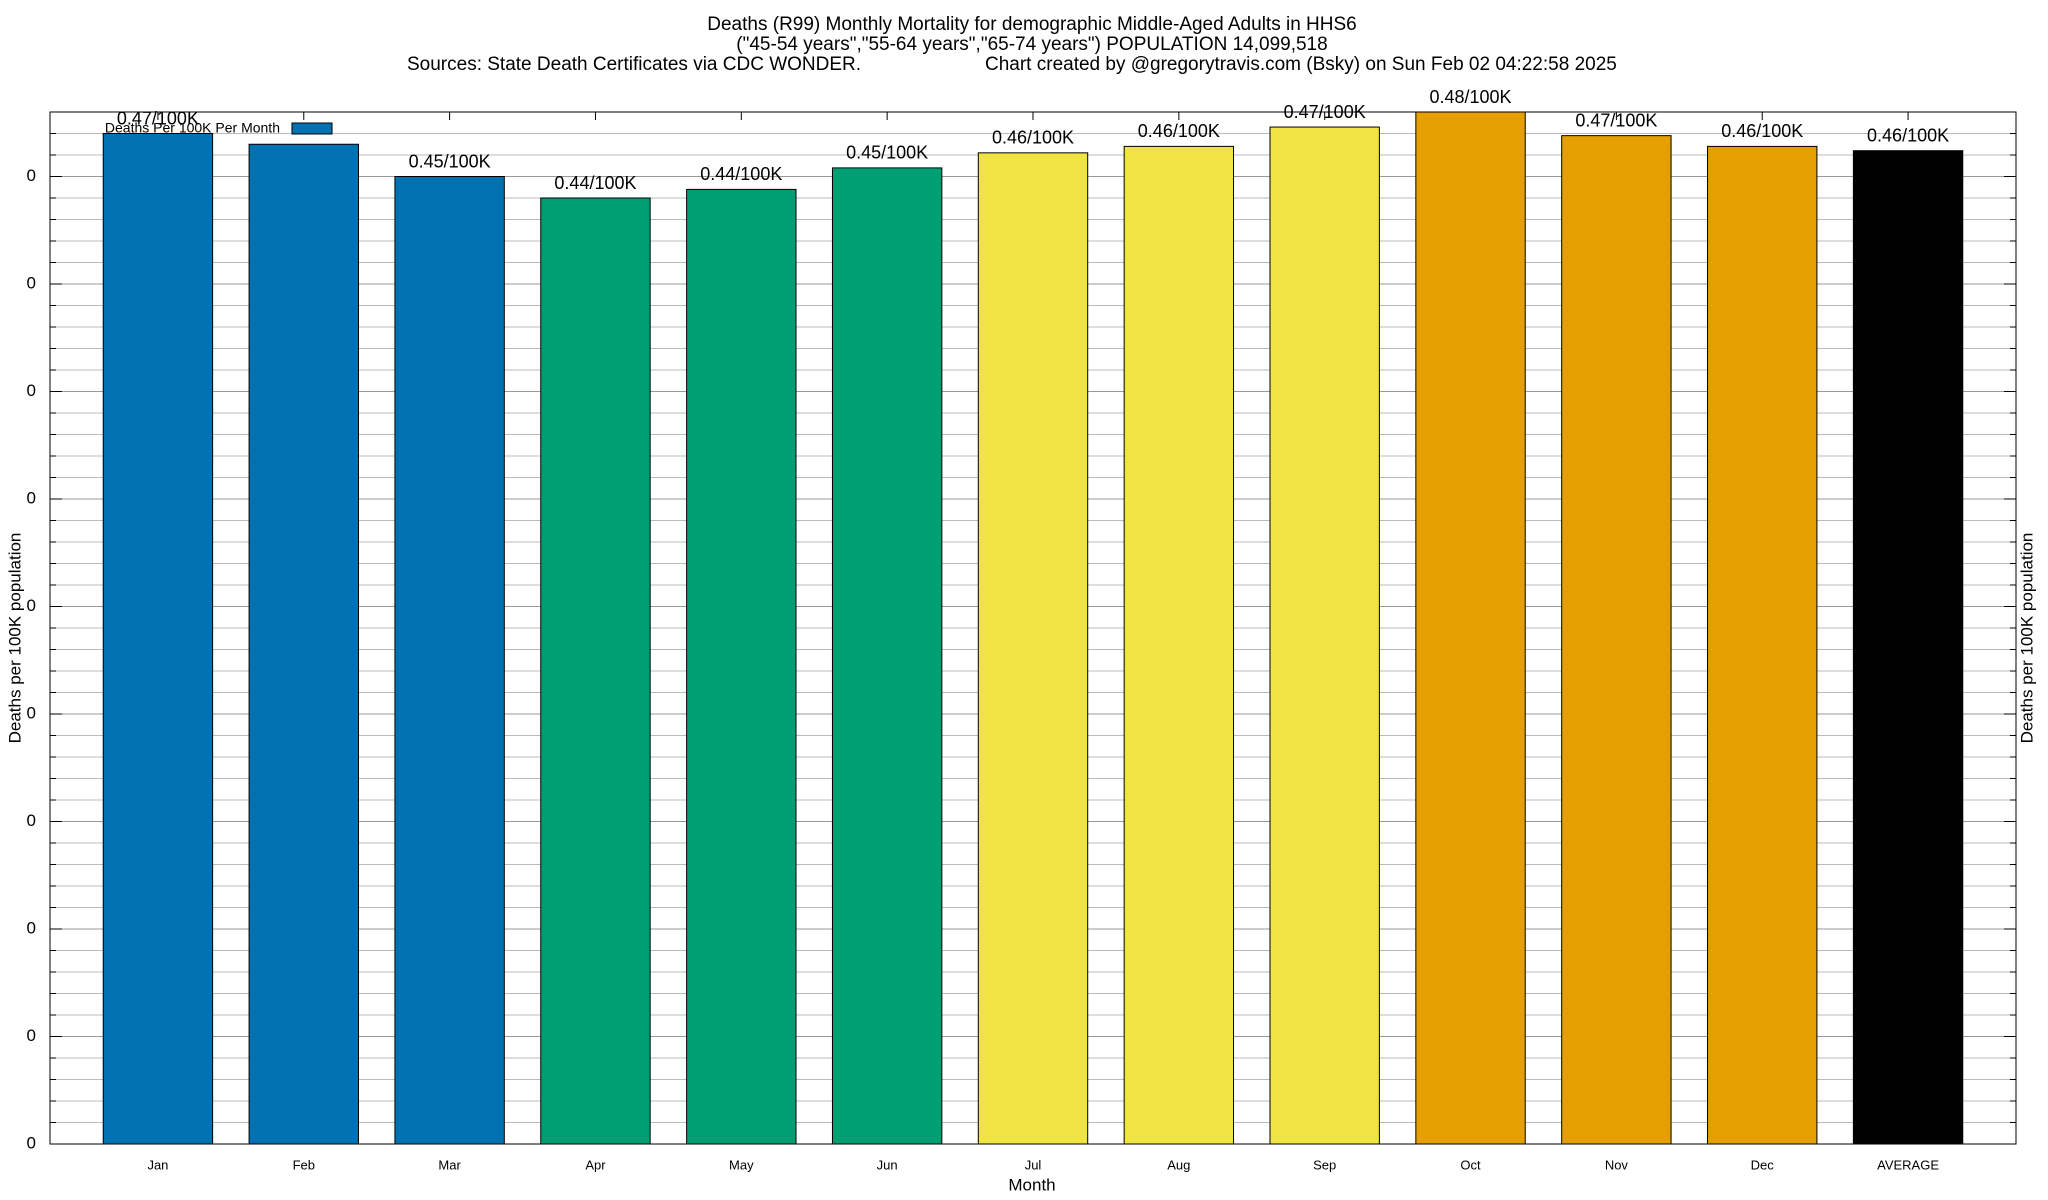 Image resolution: width=2048 pixels, height=1200 pixels. What do you see at coordinates (312, 128) in the screenshot?
I see `legend-swatch` at bounding box center [312, 128].